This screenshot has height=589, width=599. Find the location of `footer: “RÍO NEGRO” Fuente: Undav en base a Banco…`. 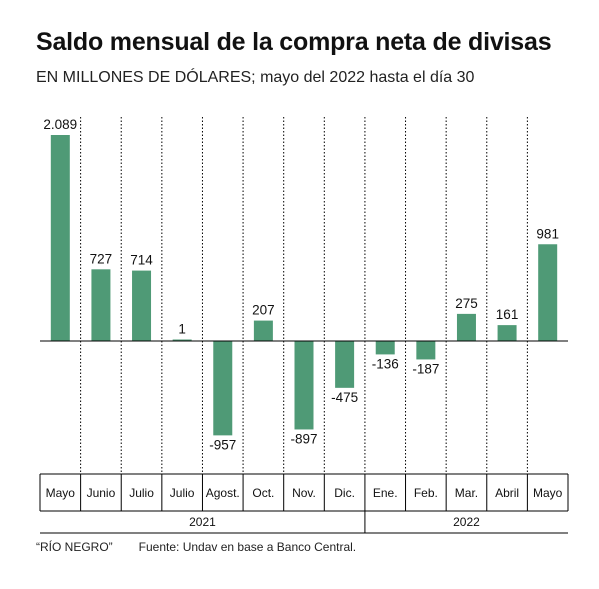

footer: “RÍO NEGRO” Fuente: Undav en base a Banco… is located at coordinates (196, 547).